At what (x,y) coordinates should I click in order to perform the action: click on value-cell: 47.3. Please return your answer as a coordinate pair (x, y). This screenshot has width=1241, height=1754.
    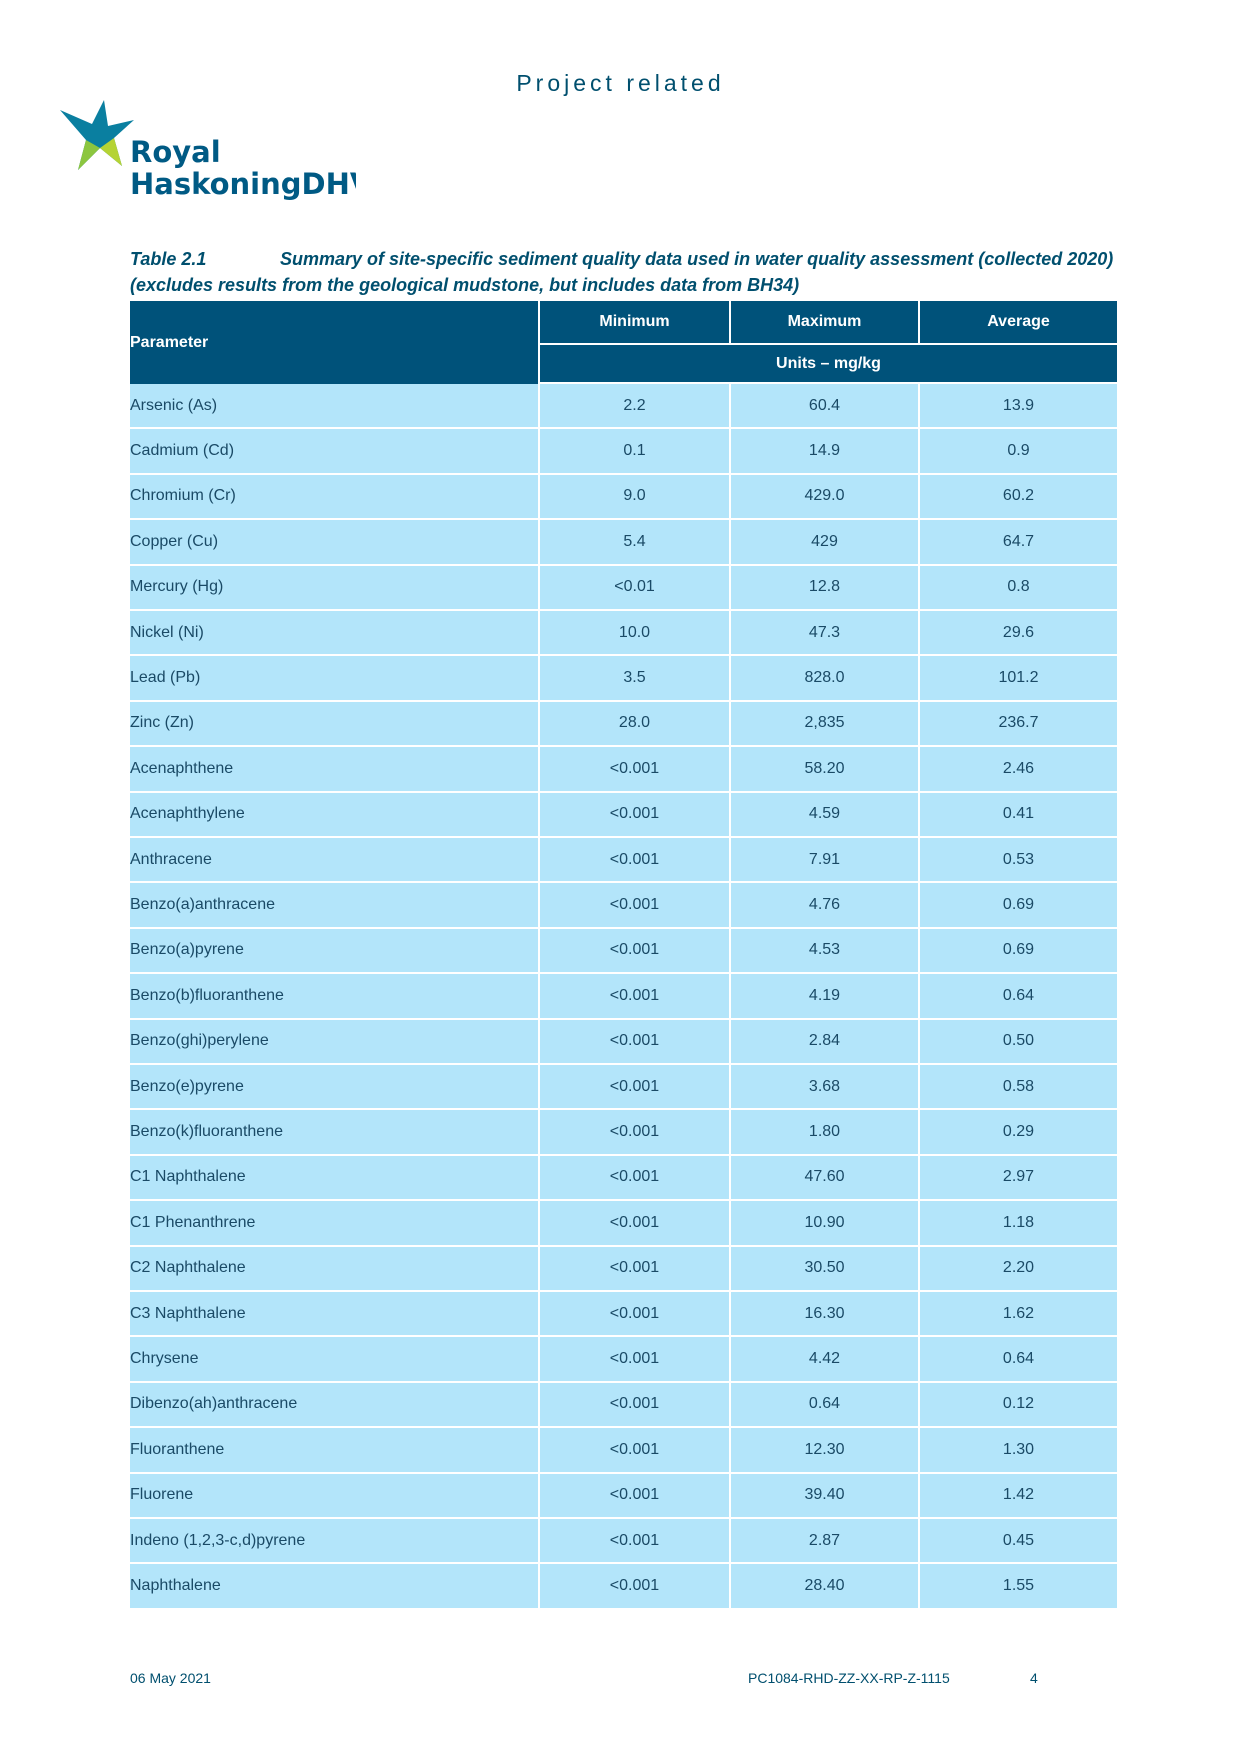
    Looking at the image, I should click on (824, 633).